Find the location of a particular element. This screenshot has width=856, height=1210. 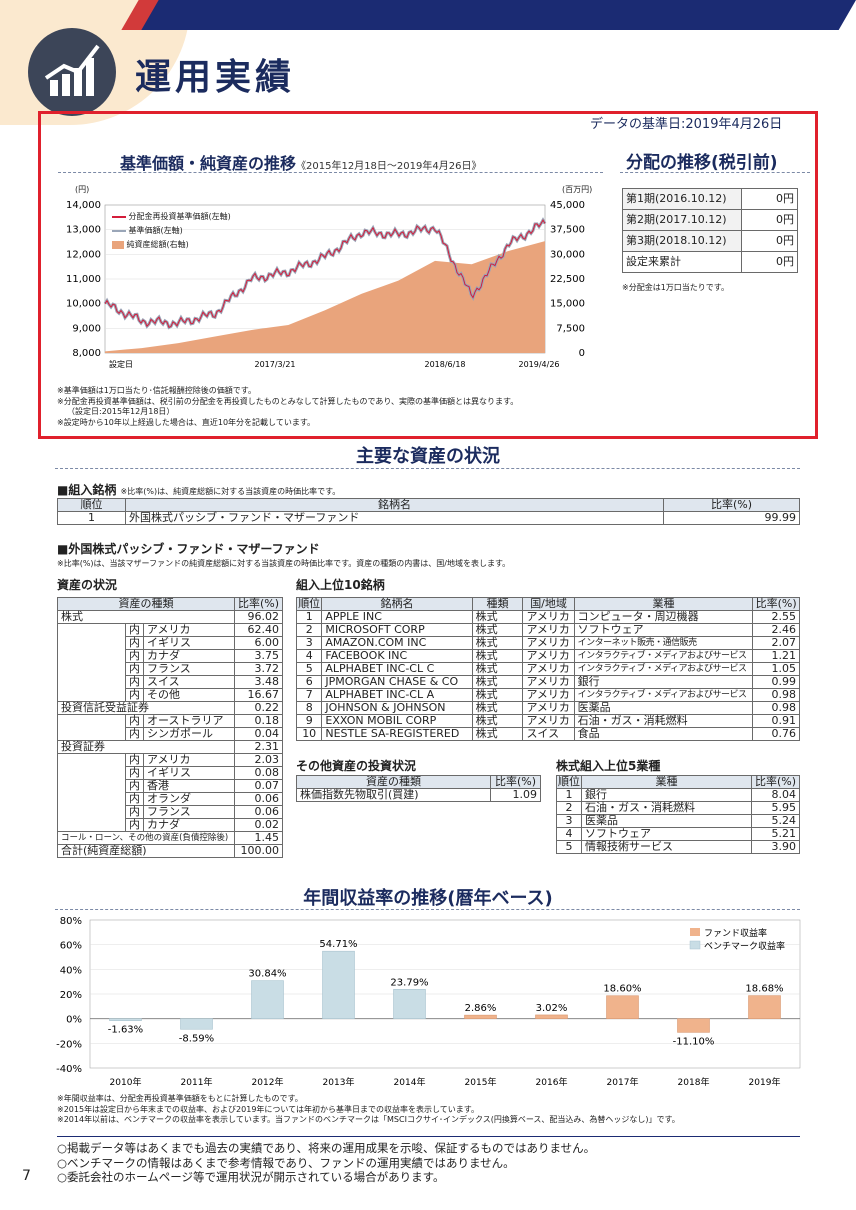

comp-heading: 資産の状況 is located at coordinates (87, 585).